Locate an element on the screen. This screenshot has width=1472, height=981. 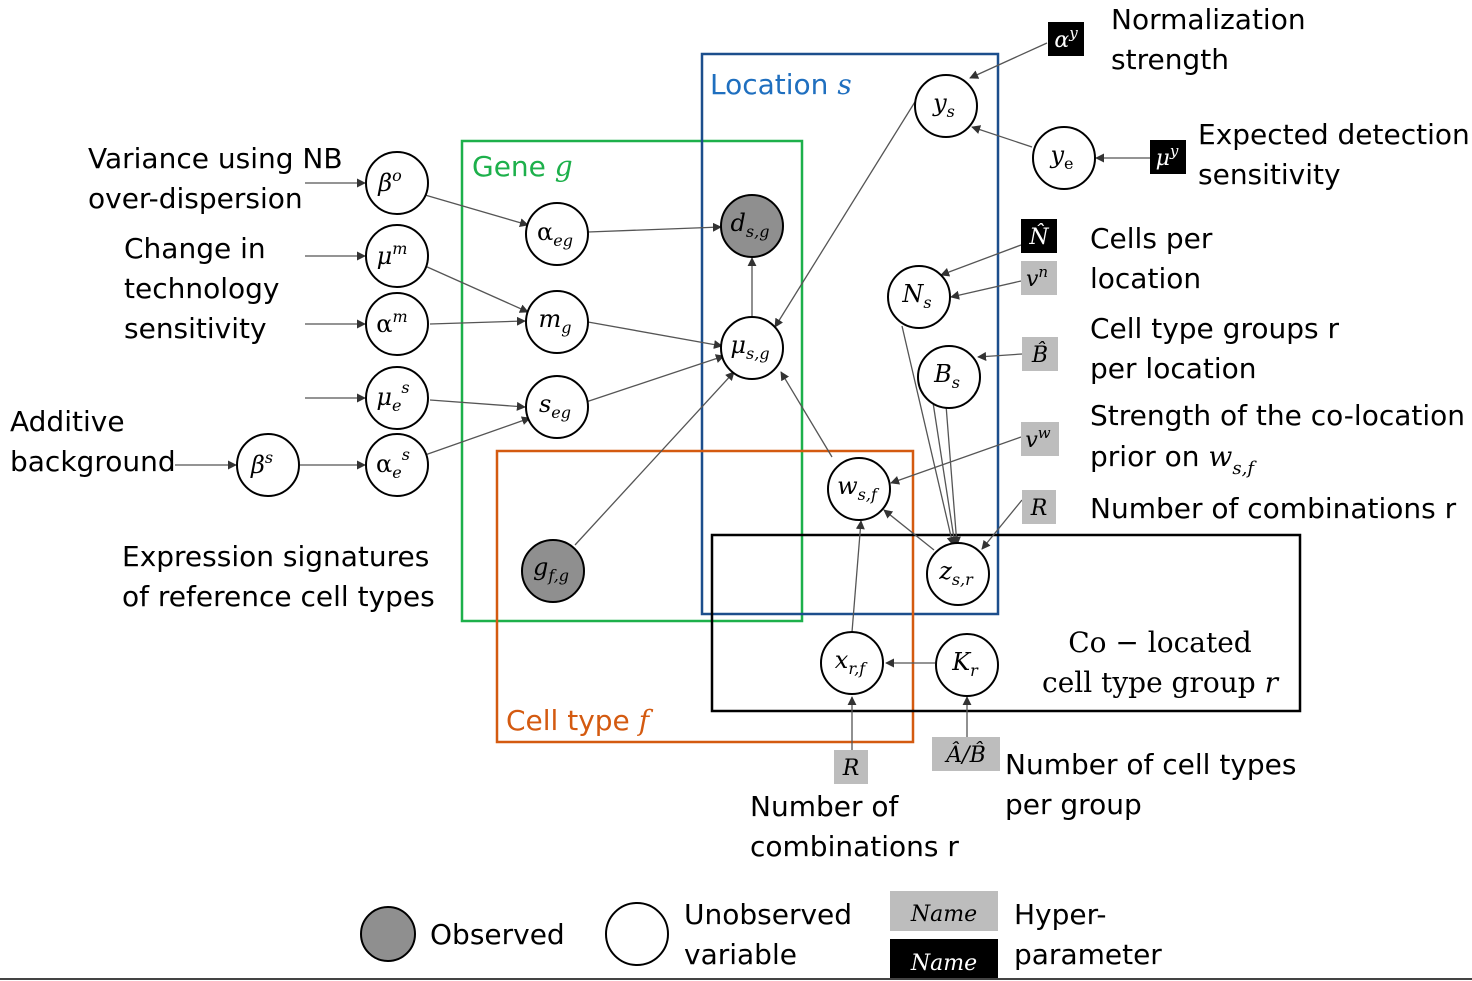
hyper-v-n-sup: n is located at coordinates (1043, 272).